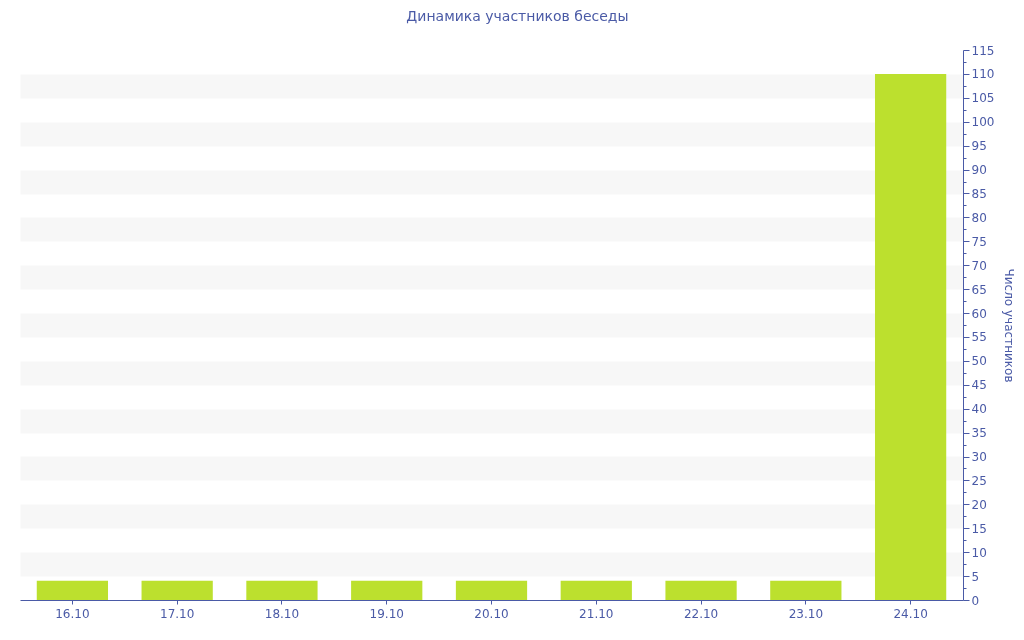 This screenshot has height=640, width=1024. What do you see at coordinates (72, 613) in the screenshot?
I see `x-tick-label: 16.10` at bounding box center [72, 613].